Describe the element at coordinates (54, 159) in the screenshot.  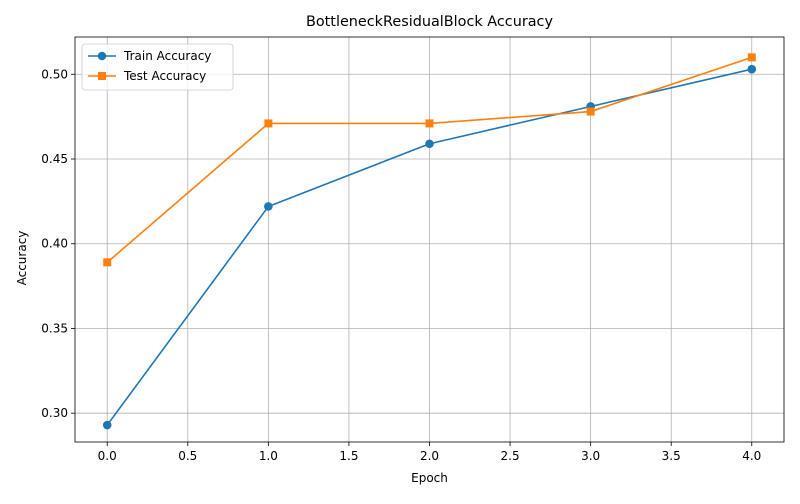
I see `y-tick-label: 0.45` at that location.